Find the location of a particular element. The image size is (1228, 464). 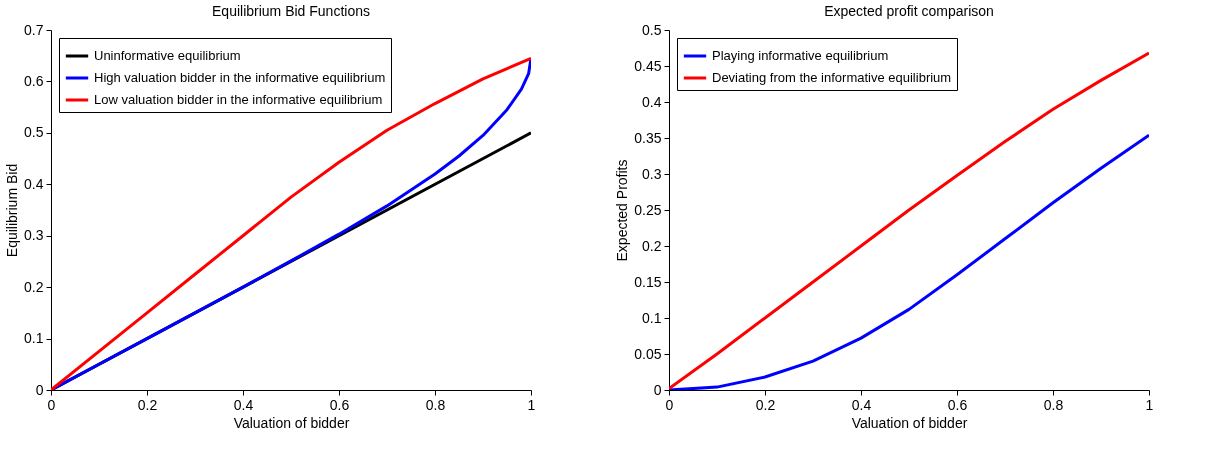

chart-title: Expected profit comparison is located at coordinates (909, 11).